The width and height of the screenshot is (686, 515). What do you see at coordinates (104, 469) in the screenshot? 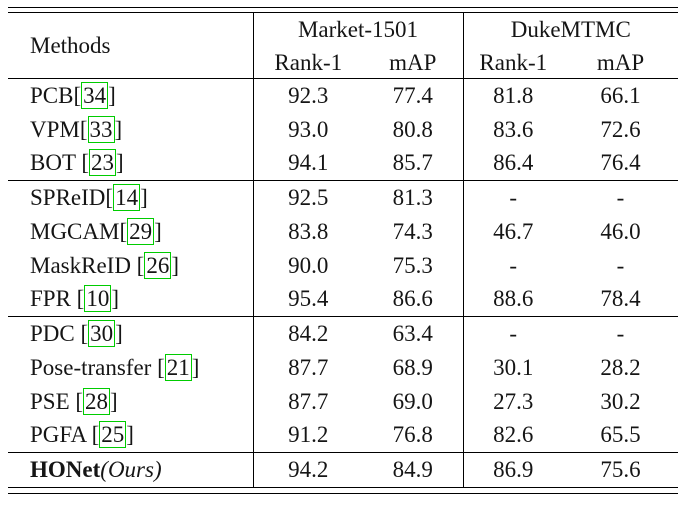
I see `method-name-text: (` at bounding box center [104, 469].